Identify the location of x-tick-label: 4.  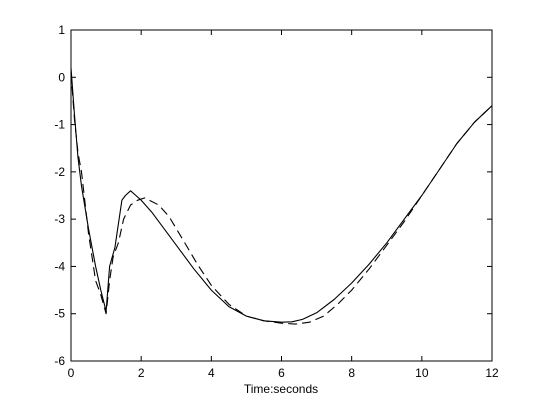
(211, 373).